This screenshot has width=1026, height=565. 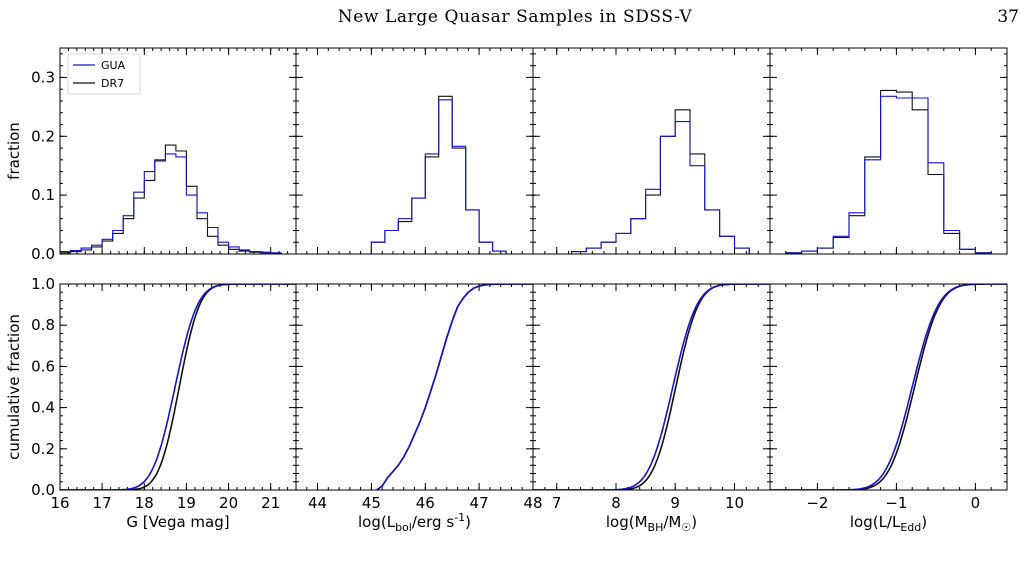 I want to click on page-header-title: New Large Quasar Samples in SDSS-V, so click(x=515, y=17).